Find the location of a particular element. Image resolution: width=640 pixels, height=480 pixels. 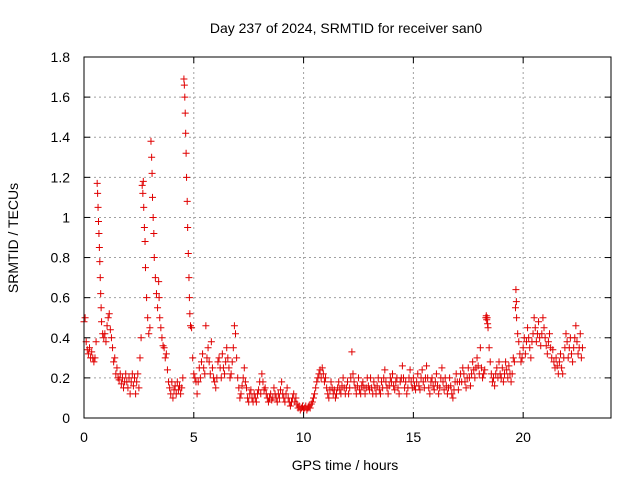

x-tick-label: 5 is located at coordinates (194, 437).